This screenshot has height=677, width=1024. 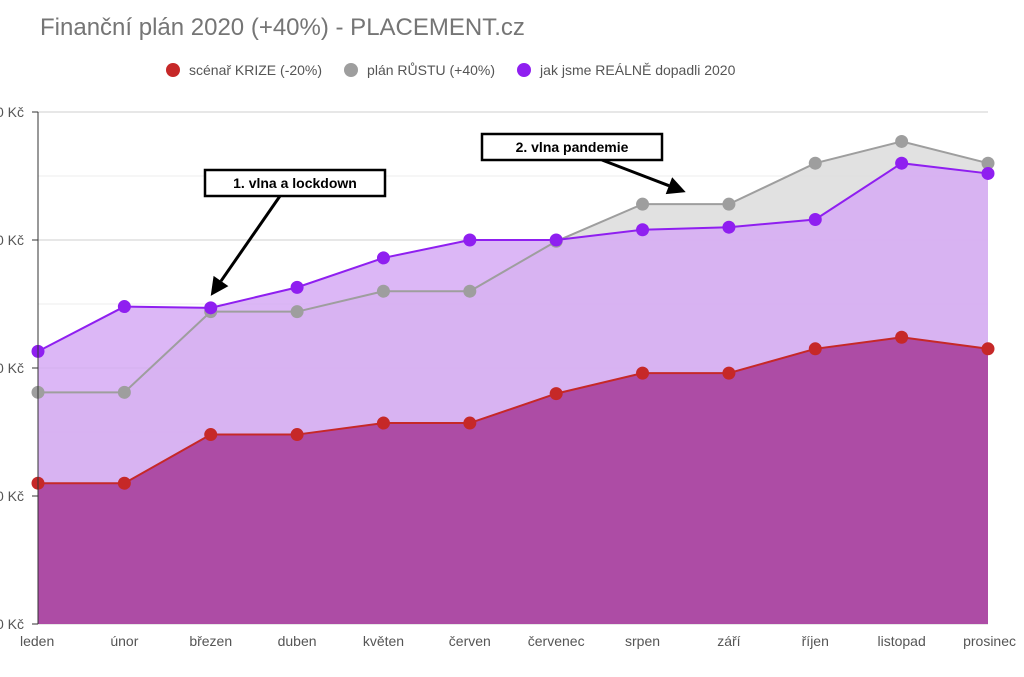 I want to click on x-tick-label: březen, so click(x=210, y=641).